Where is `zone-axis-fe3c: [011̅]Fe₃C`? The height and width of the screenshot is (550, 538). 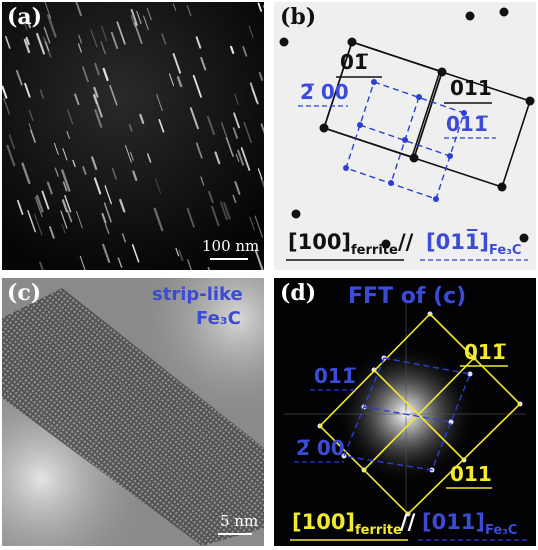
zone-axis-fe3c: [011̅]Fe₃C is located at coordinates (473, 244).